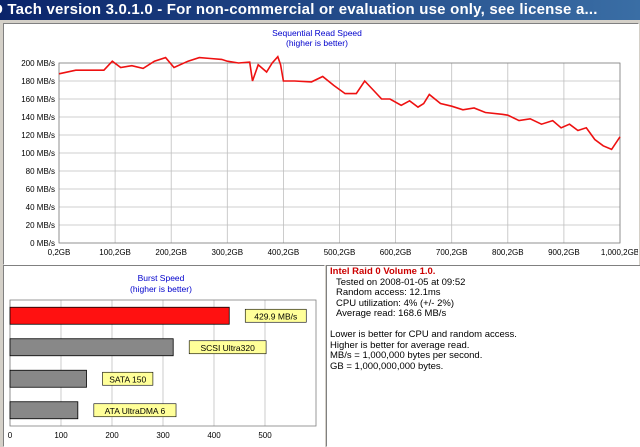  Describe the element at coordinates (214, 435) in the screenshot. I see `burst-x-tick-label: 400` at that location.